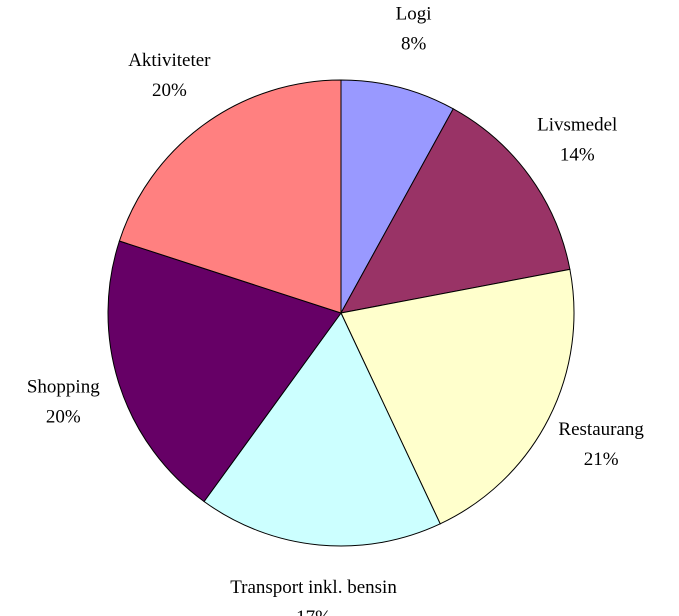  Describe the element at coordinates (313, 587) in the screenshot. I see `slice-label: Transport inkl. bensin` at that location.